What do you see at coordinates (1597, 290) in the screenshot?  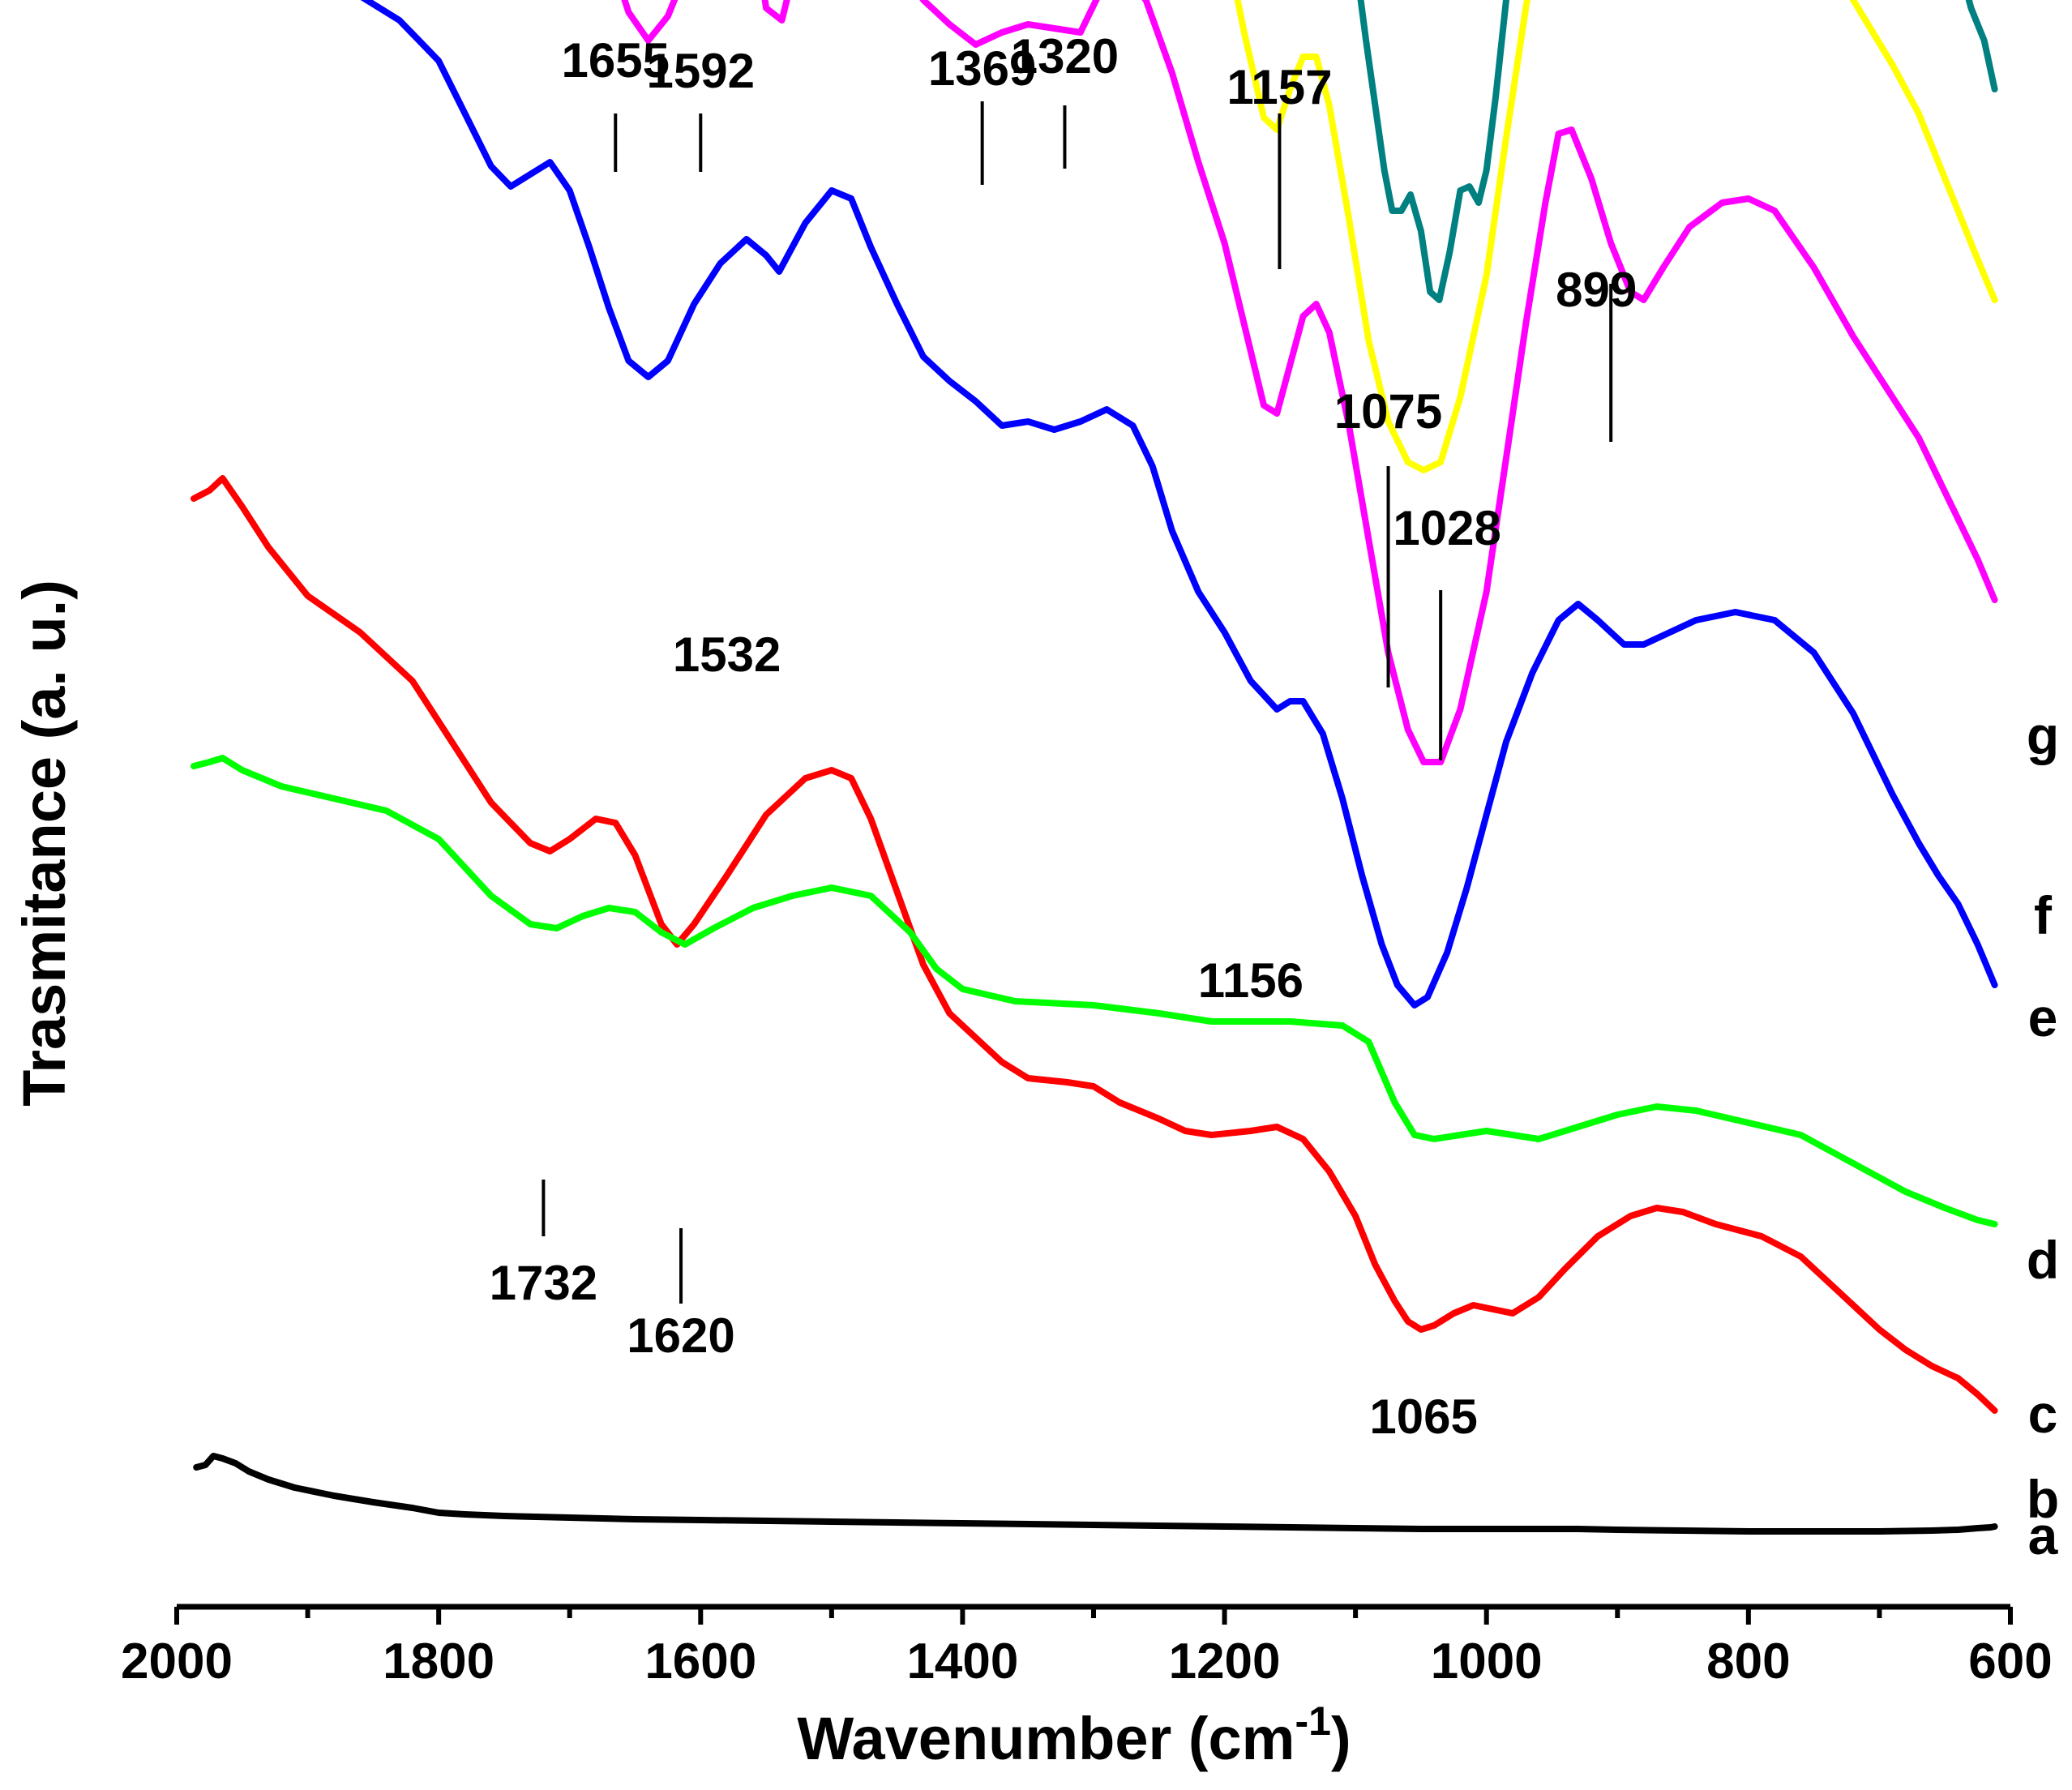 I see `peak-label-899: 899` at bounding box center [1597, 290].